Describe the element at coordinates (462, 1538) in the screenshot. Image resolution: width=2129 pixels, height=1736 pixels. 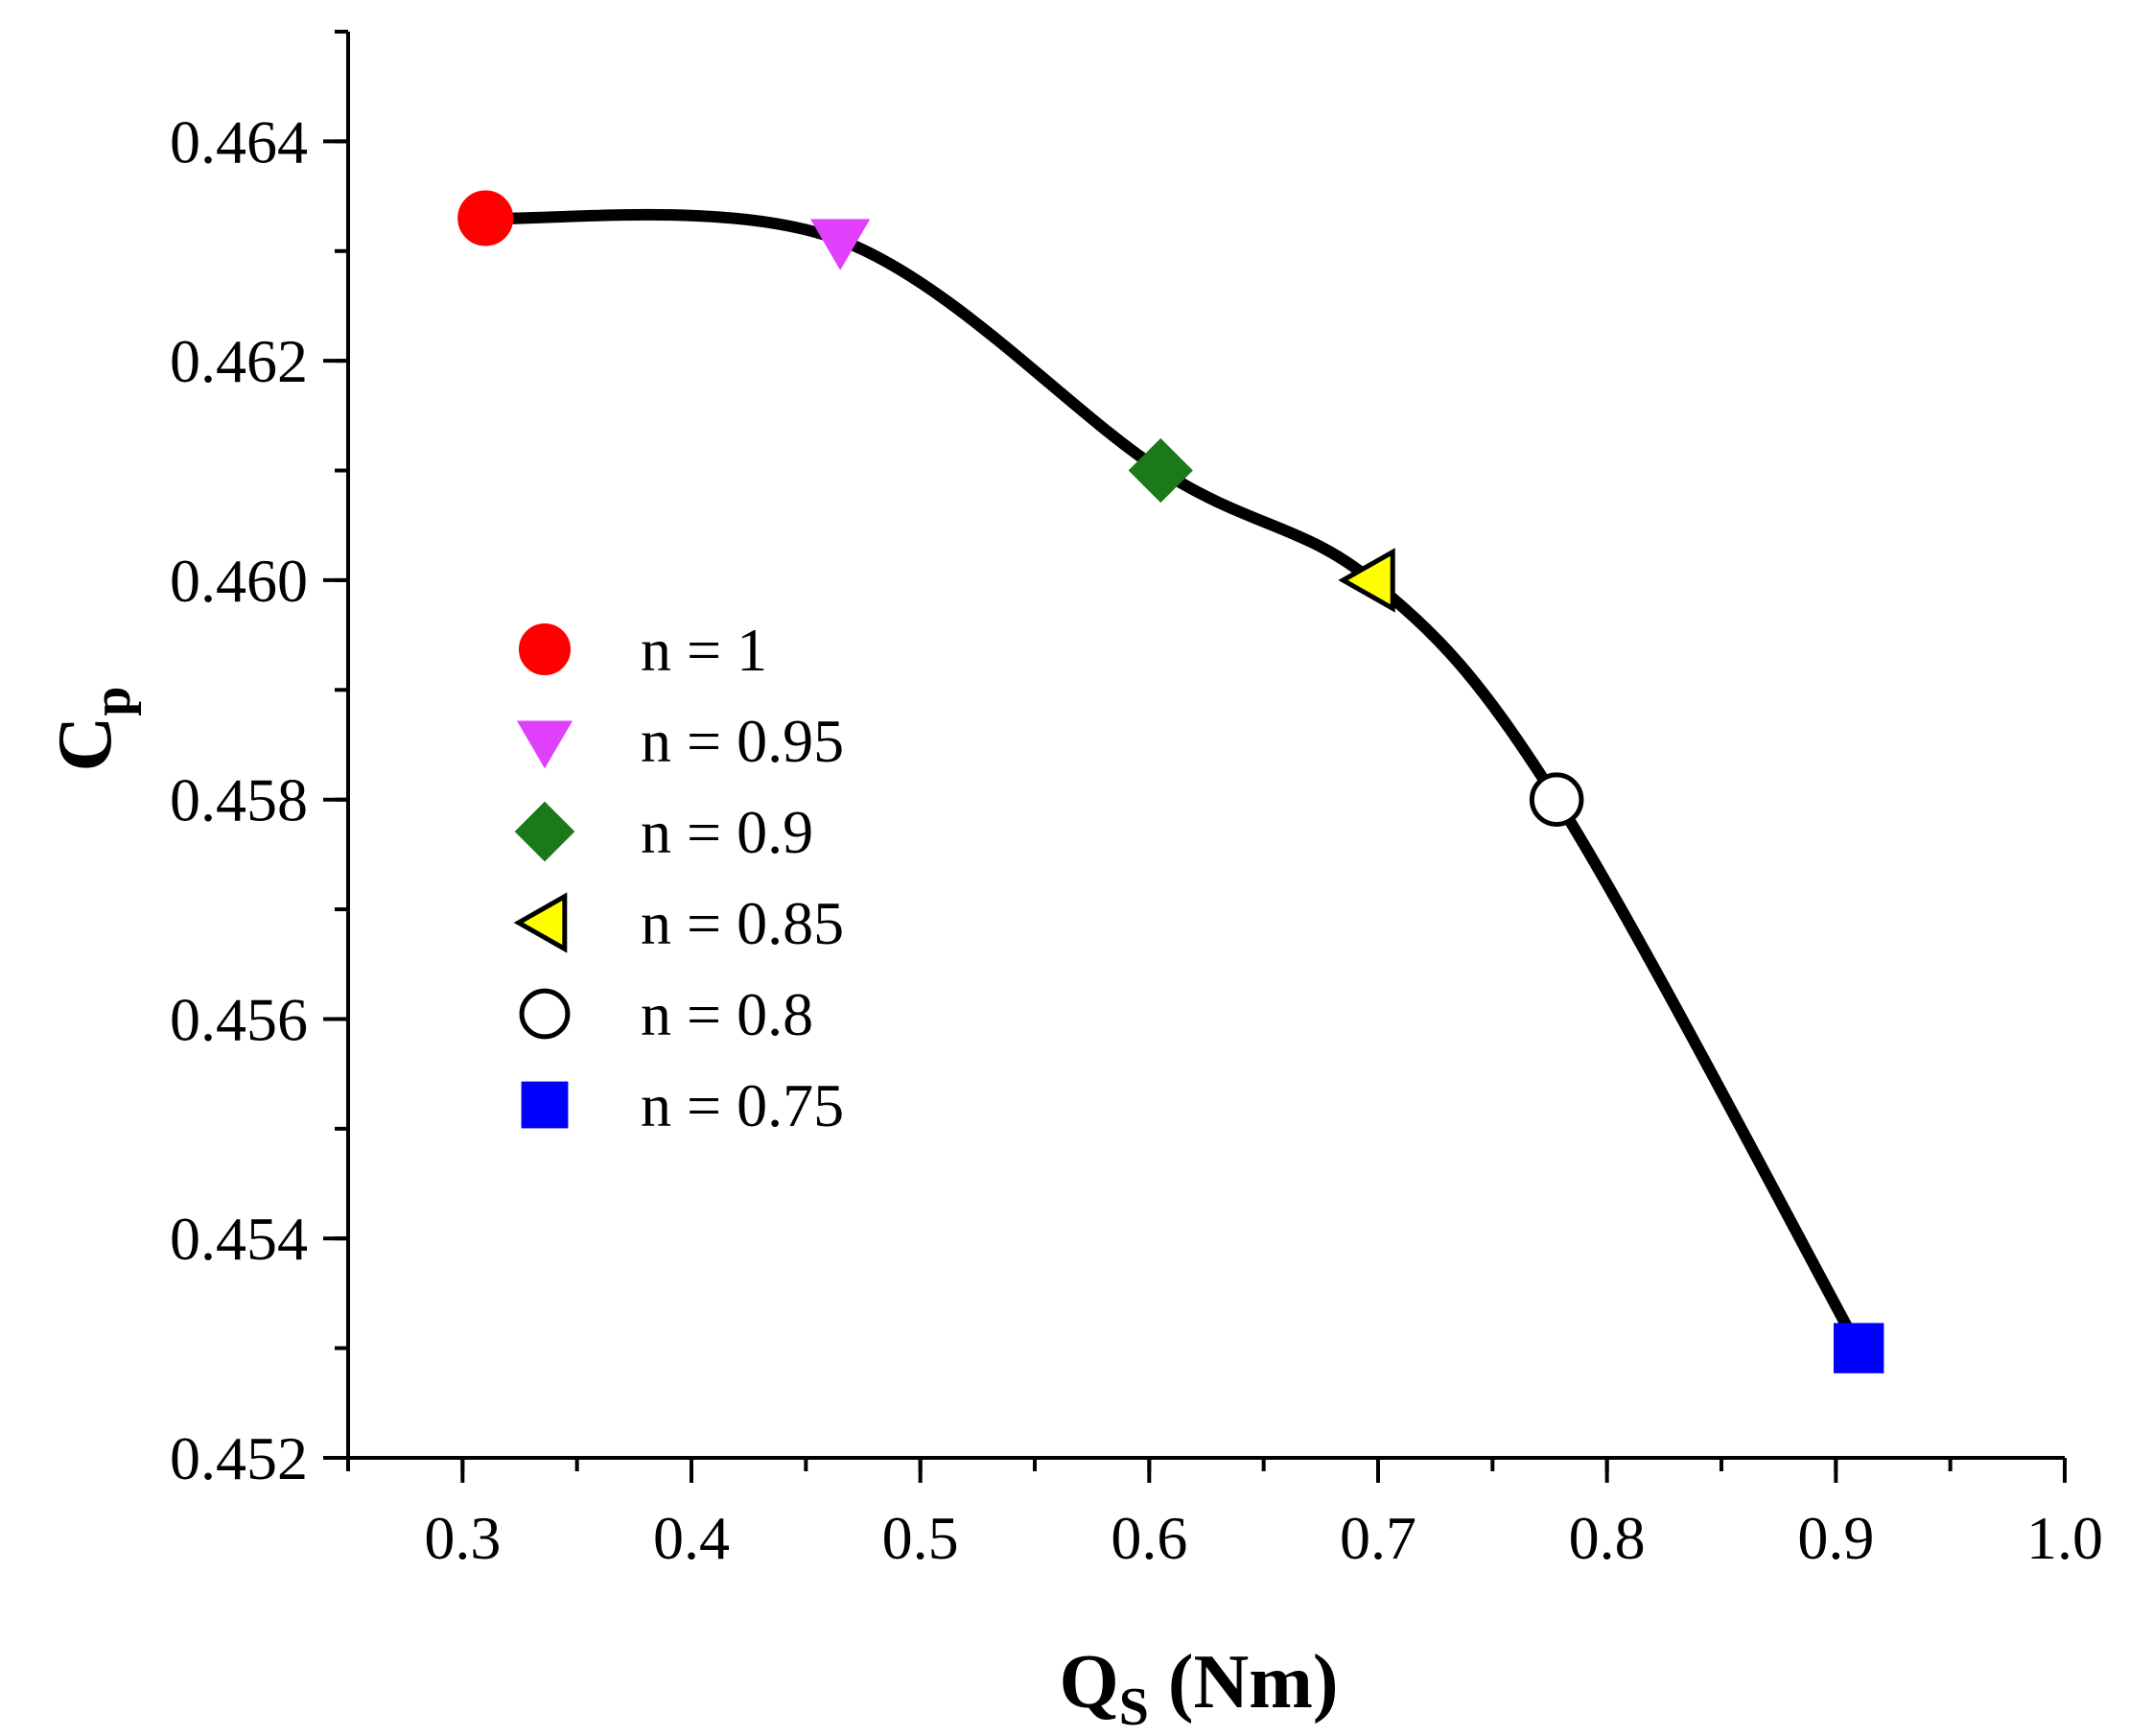
I see `x-tick-label: 0.3` at that location.